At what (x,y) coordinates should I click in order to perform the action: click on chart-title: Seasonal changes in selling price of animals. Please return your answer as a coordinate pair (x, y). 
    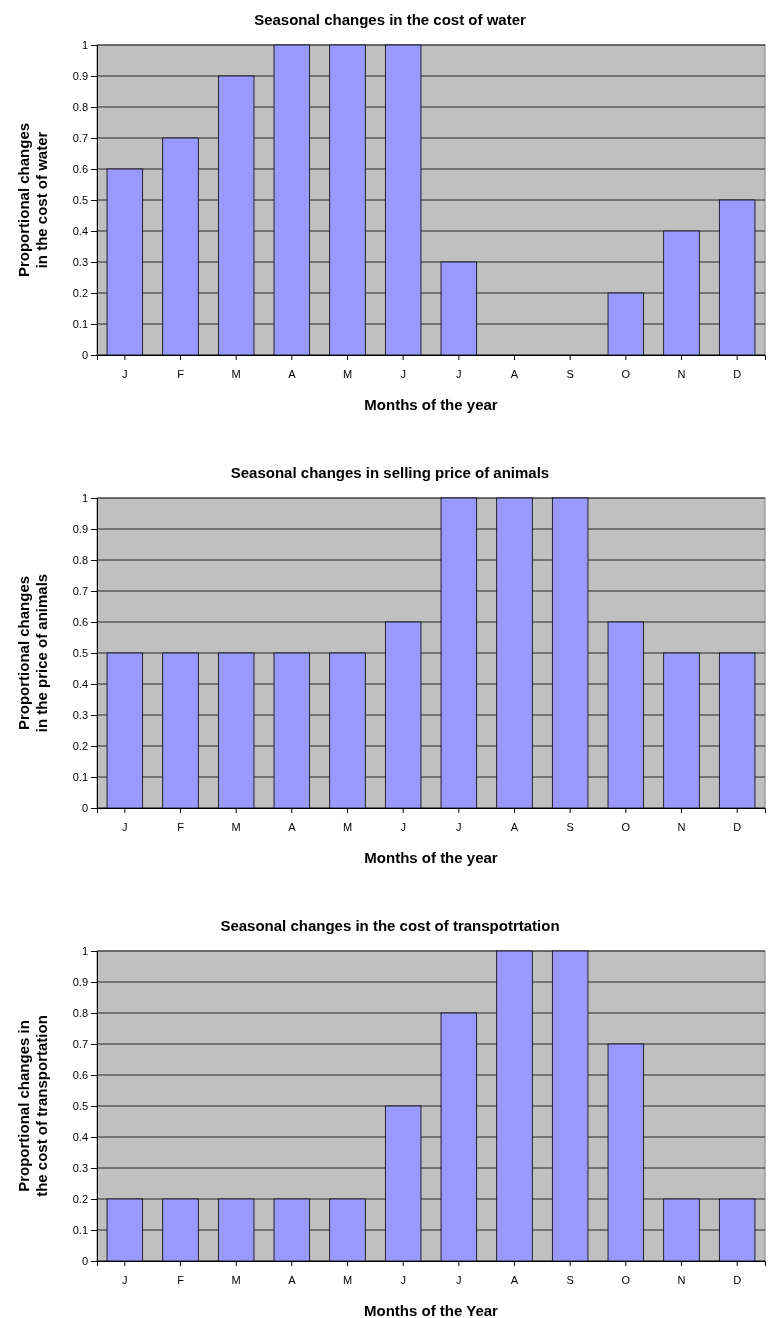
    Looking at the image, I should click on (390, 472).